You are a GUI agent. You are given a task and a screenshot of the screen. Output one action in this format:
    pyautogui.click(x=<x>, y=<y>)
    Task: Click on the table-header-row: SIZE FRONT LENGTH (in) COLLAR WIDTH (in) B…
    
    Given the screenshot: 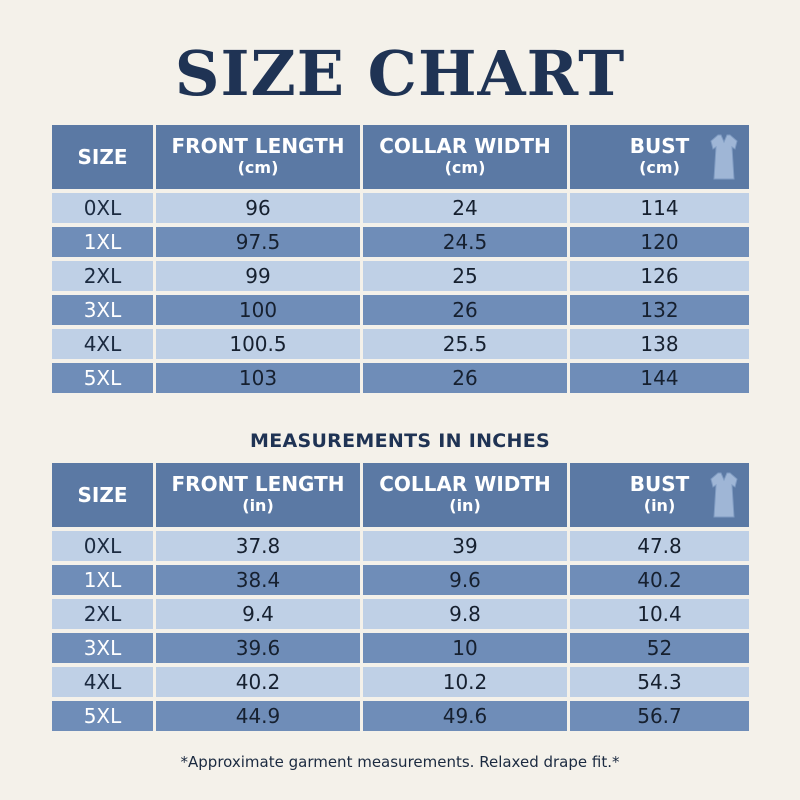 What is the action you would take?
    pyautogui.click(x=400, y=495)
    